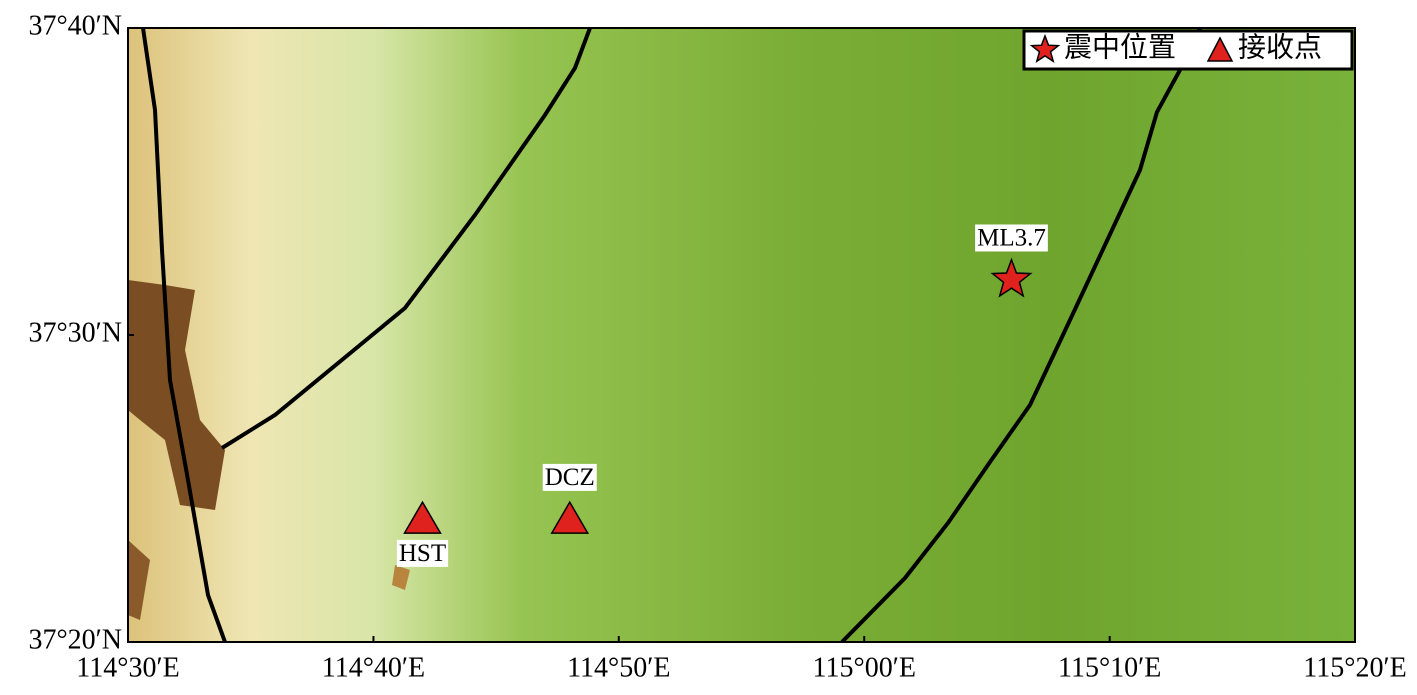 This screenshot has width=1417, height=695. I want to click on legend-triangle, so click(1220, 49).